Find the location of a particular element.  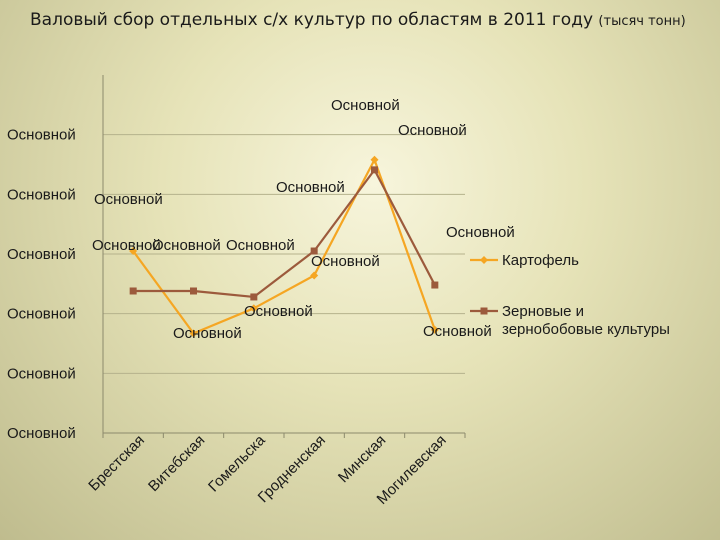

x-tick-label: Минская is located at coordinates (362, 459).